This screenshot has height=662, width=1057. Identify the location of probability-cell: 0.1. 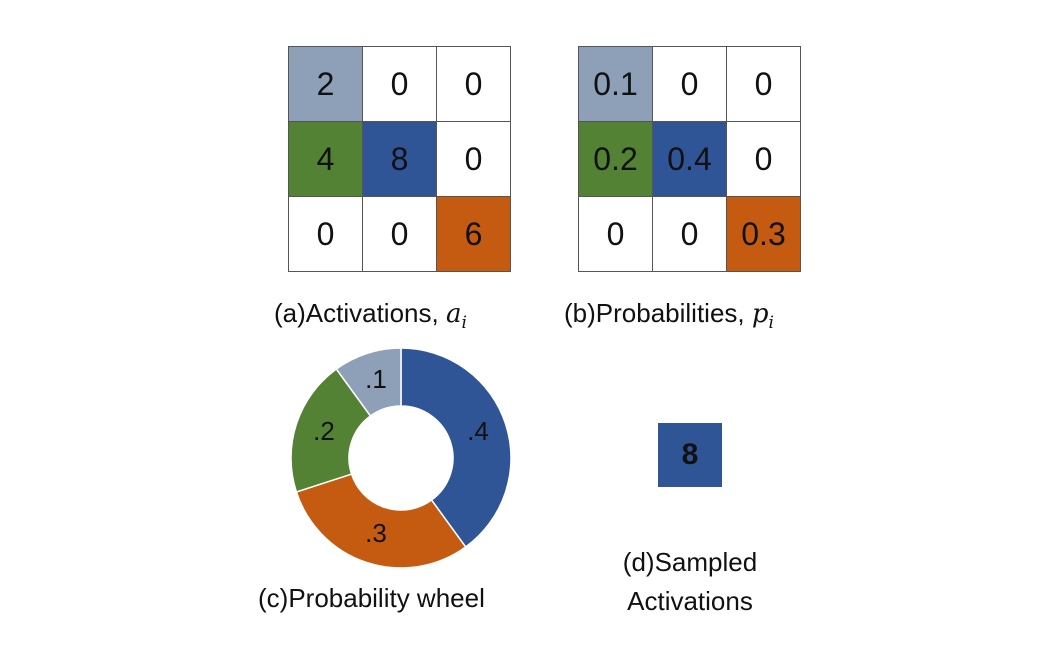
(616, 84).